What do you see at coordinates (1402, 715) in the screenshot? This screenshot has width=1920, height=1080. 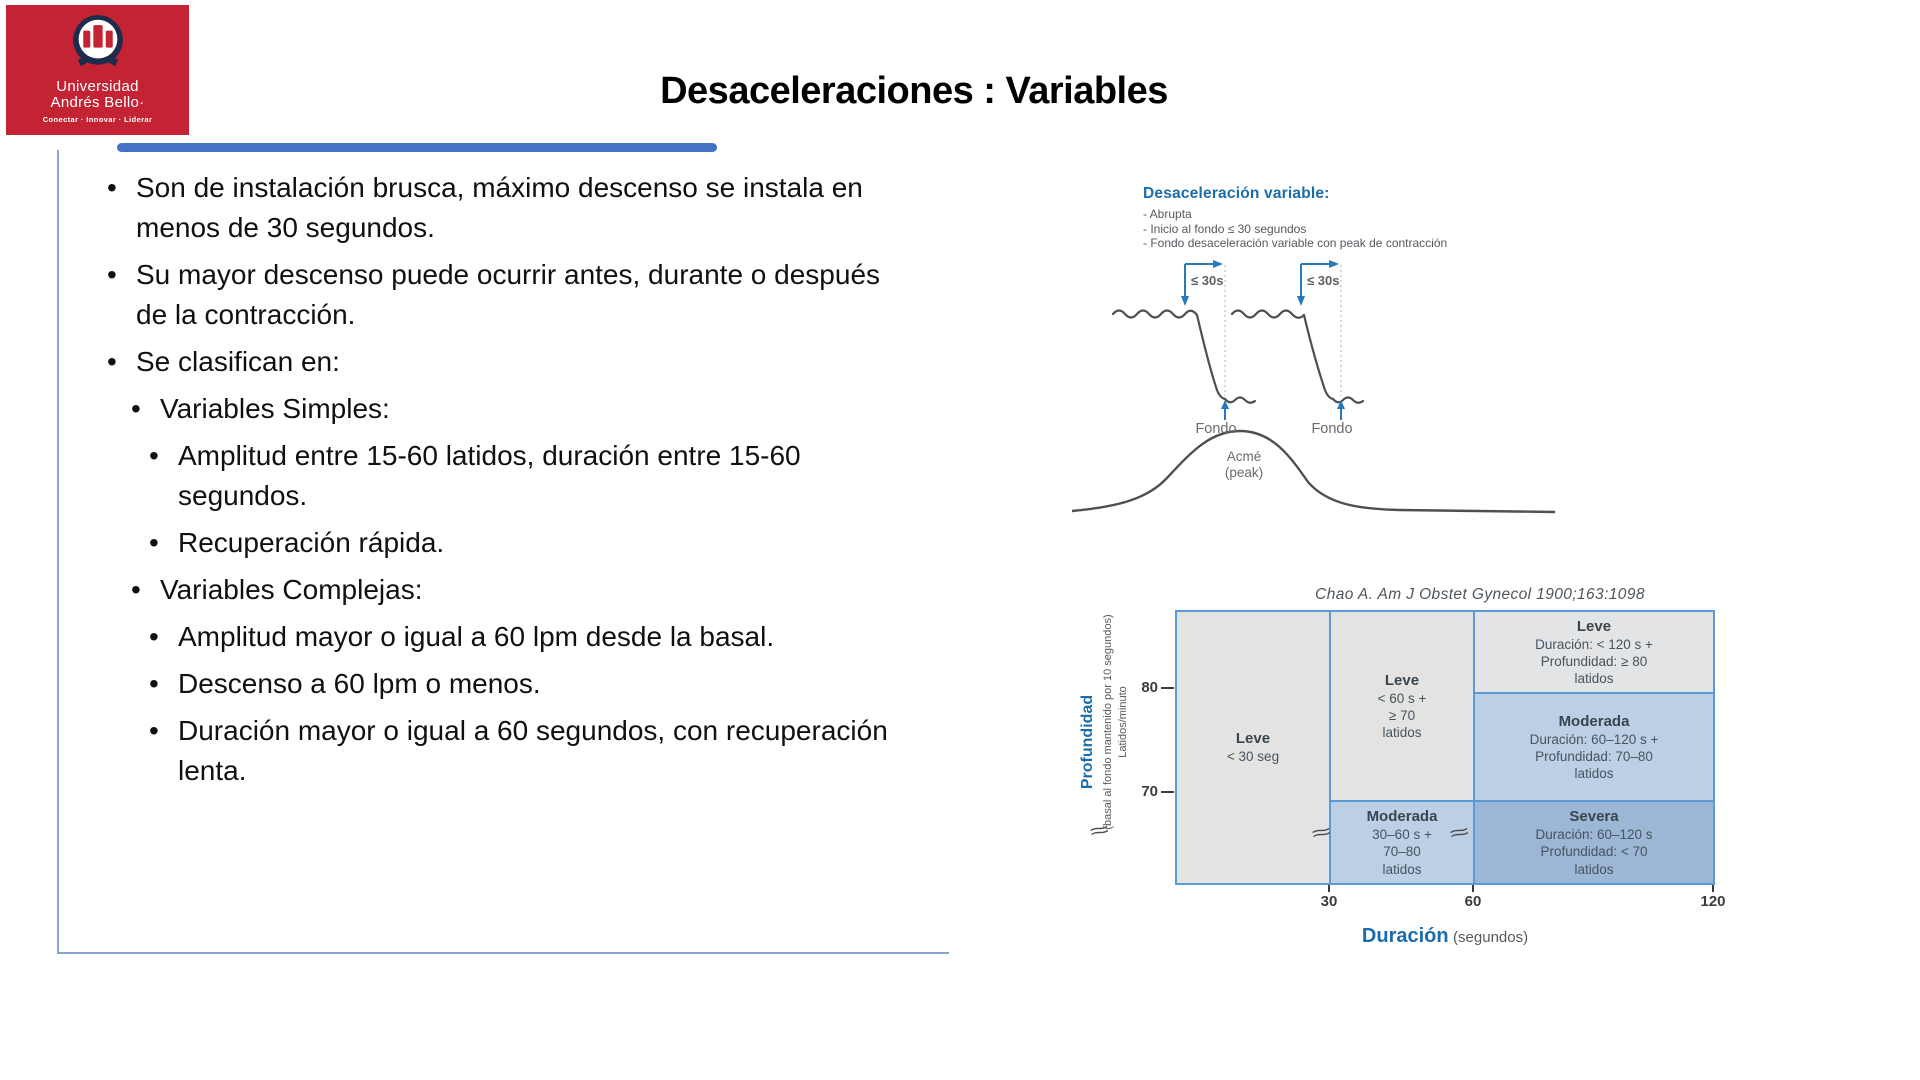 I see `cell-line: ≥ 70` at bounding box center [1402, 715].